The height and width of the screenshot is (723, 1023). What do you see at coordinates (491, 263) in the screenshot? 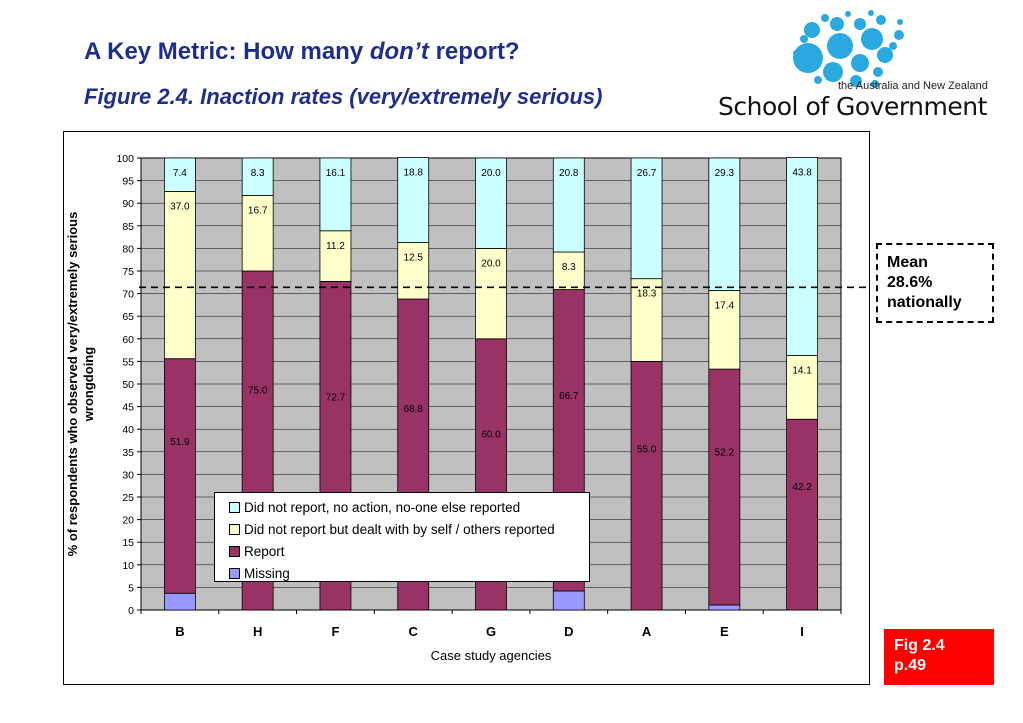
I see `data-label-dealt: 20.0` at bounding box center [491, 263].